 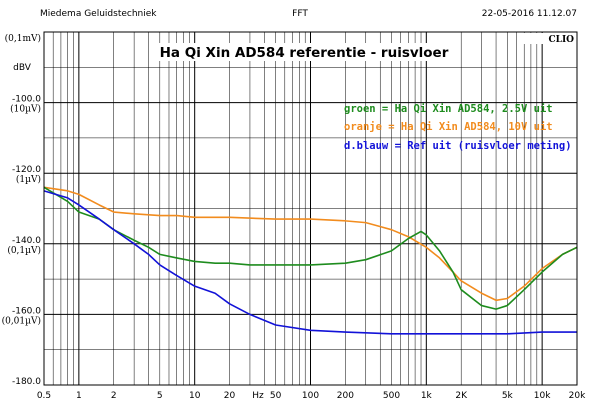 What do you see at coordinates (195, 396) in the screenshot?
I see `x-tick-label: 10` at bounding box center [195, 396].